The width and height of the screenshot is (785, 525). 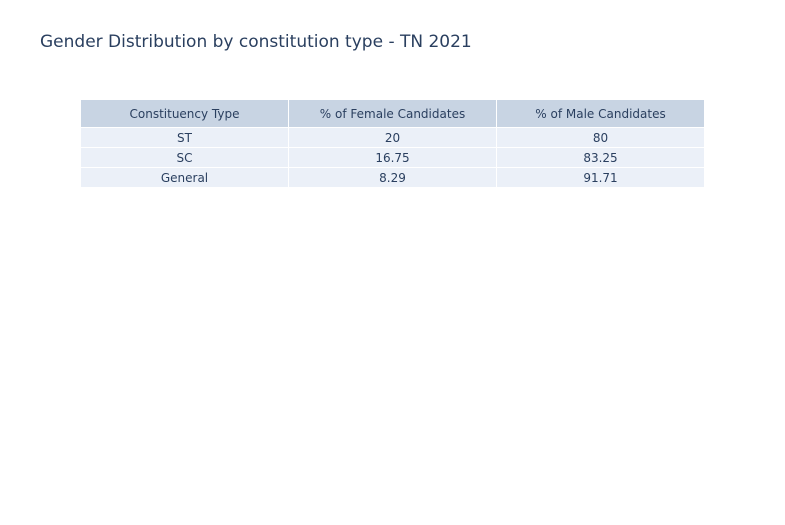 I want to click on table-row: SC 16.75 83.25, so click(x=392, y=157).